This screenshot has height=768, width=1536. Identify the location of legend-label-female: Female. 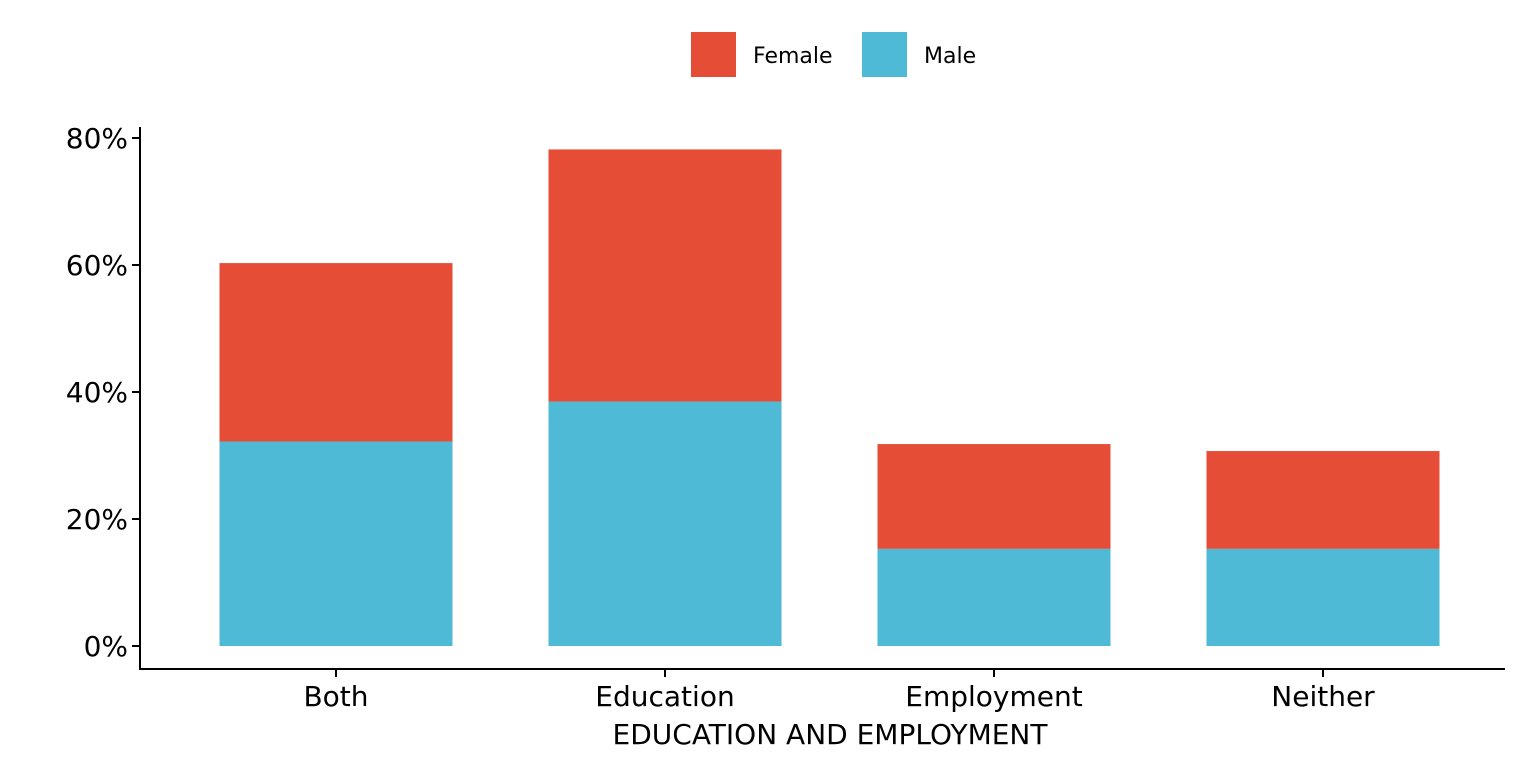
(793, 56).